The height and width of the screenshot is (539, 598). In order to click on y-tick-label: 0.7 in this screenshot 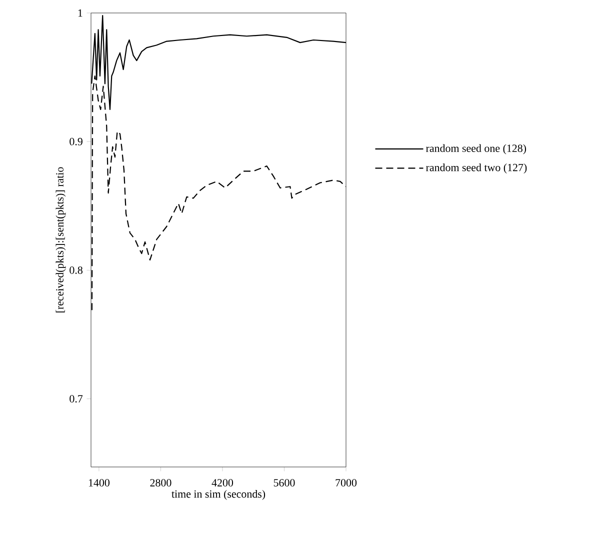, I will do `click(76, 399)`.